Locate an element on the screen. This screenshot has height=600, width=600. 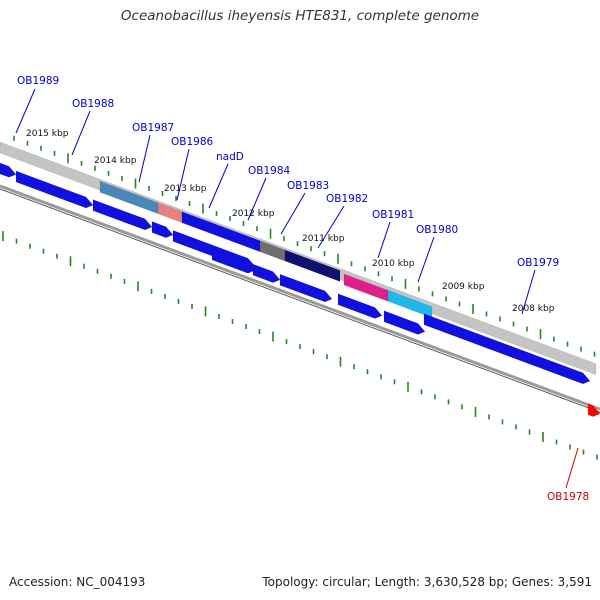
scale-label: 2012 kbp is located at coordinates (253, 214).